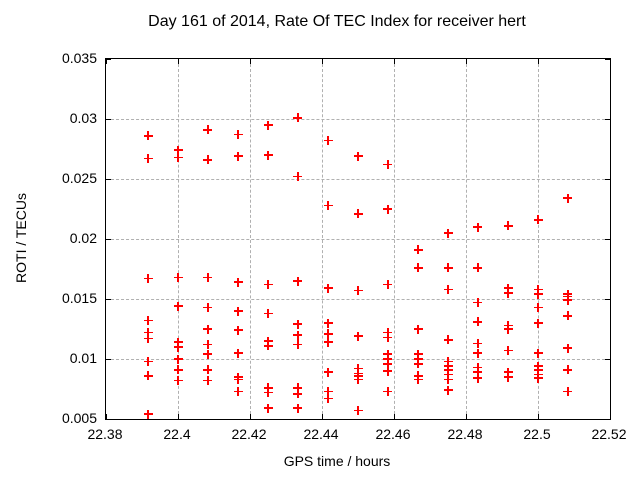  I want to click on y-tick-label: 0.02, so click(83, 238).